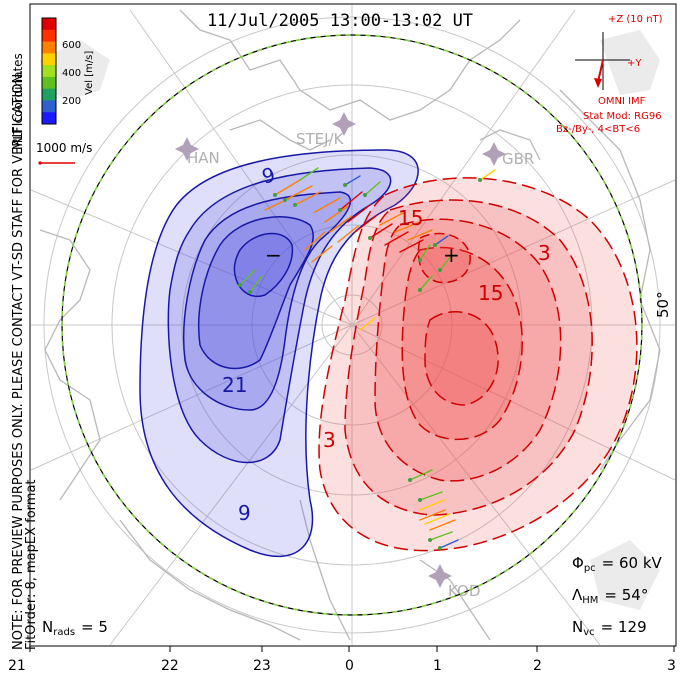  Describe the element at coordinates (437, 666) in the screenshot. I see `mlt-tick-1: 1` at that location.